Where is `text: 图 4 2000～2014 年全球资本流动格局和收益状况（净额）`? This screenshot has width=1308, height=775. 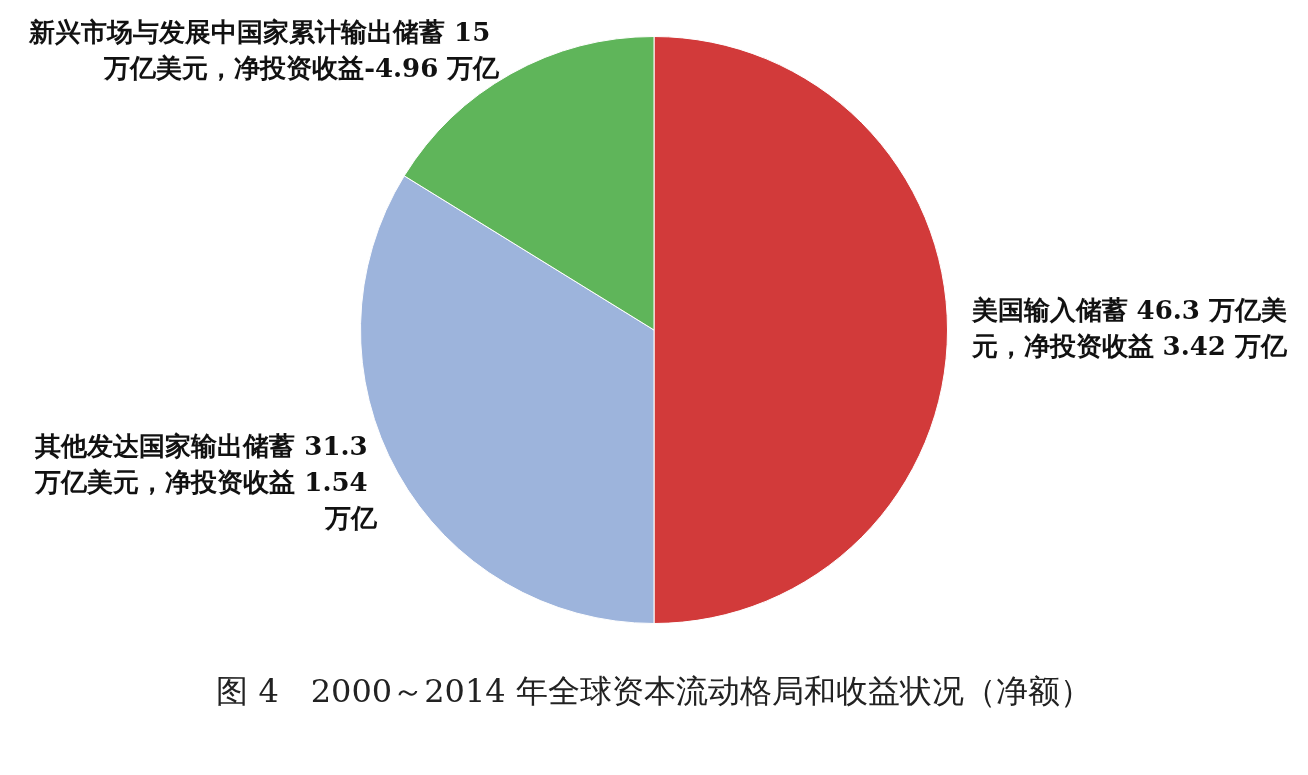
text: 图 4 2000～2014 年全球资本流动格局和收益状况（净额） is located at coordinates (654, 691).